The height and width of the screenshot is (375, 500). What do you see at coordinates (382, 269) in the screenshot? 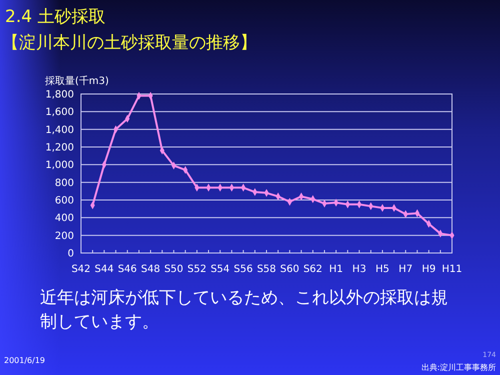
I see `x-tick-label: H5` at bounding box center [382, 269].